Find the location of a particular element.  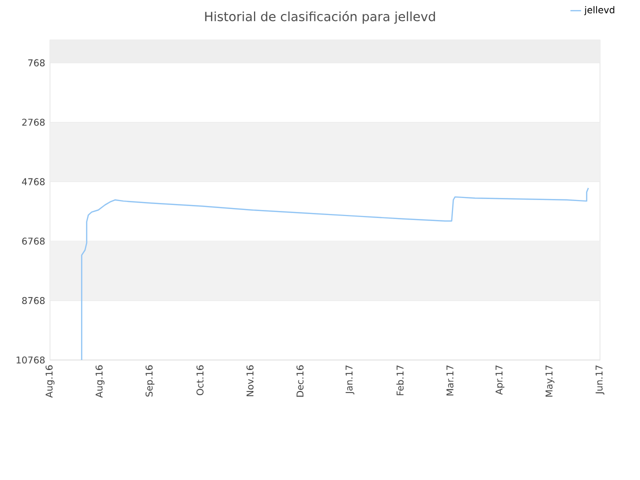

x-tick-label: Feb.17 is located at coordinates (400, 381).